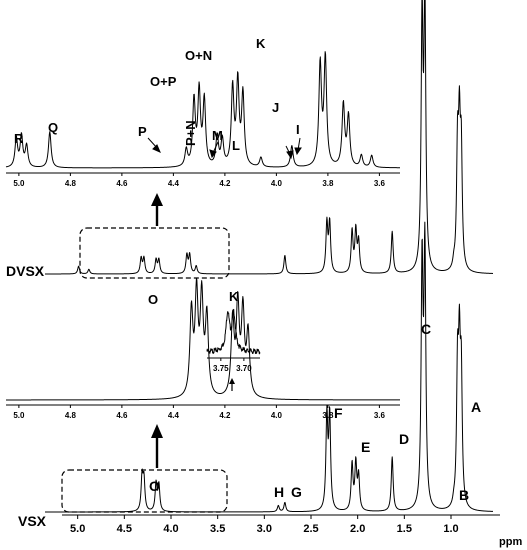 This screenshot has width=527, height=550. Describe the element at coordinates (144, 491) in the screenshot. I see `vsx-zoom-box` at that location.